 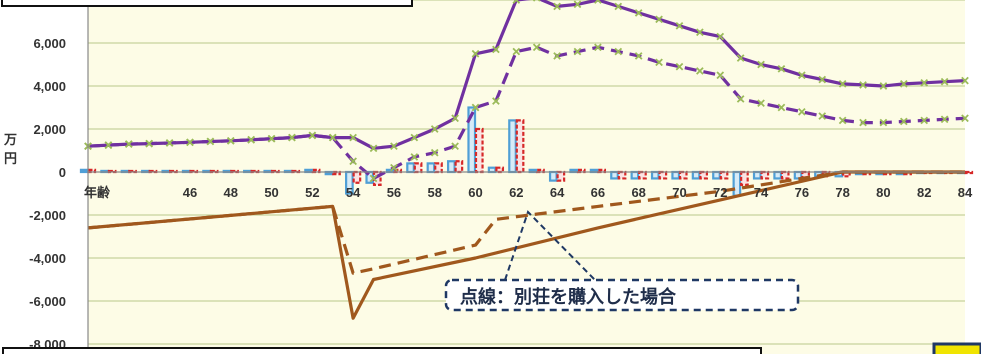 I want to click on bottom-overlay-box, so click(x=382, y=350).